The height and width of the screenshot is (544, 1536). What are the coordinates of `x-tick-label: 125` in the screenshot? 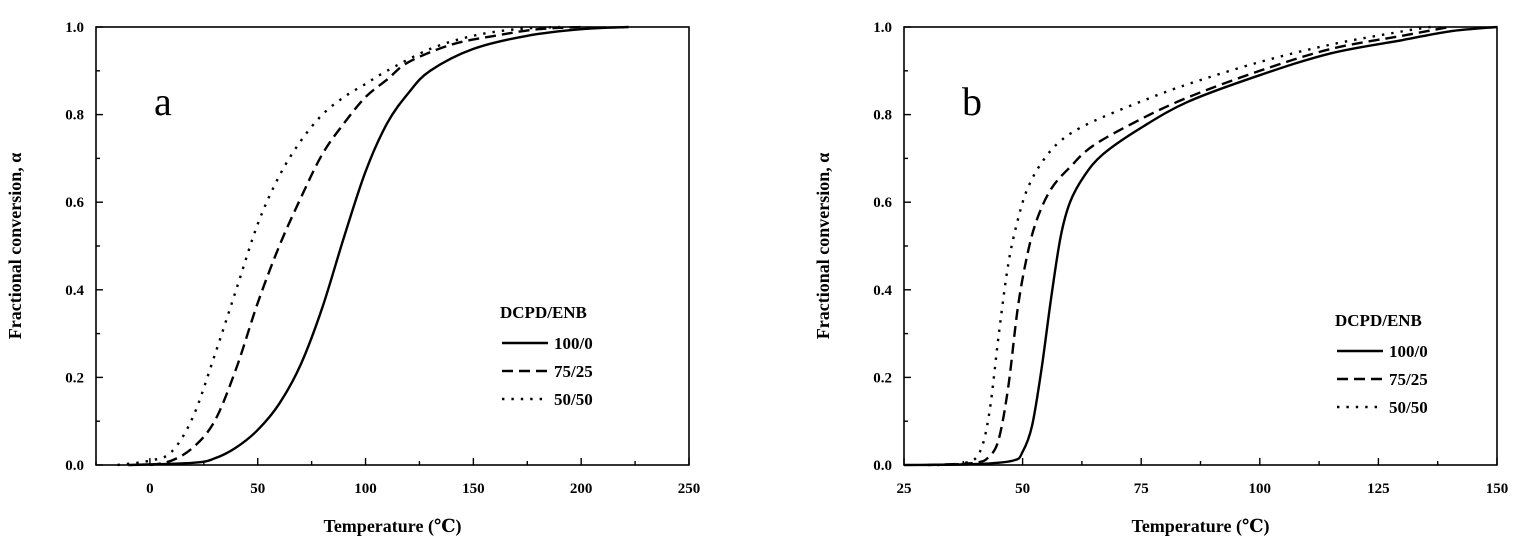 It's located at (1378, 489).